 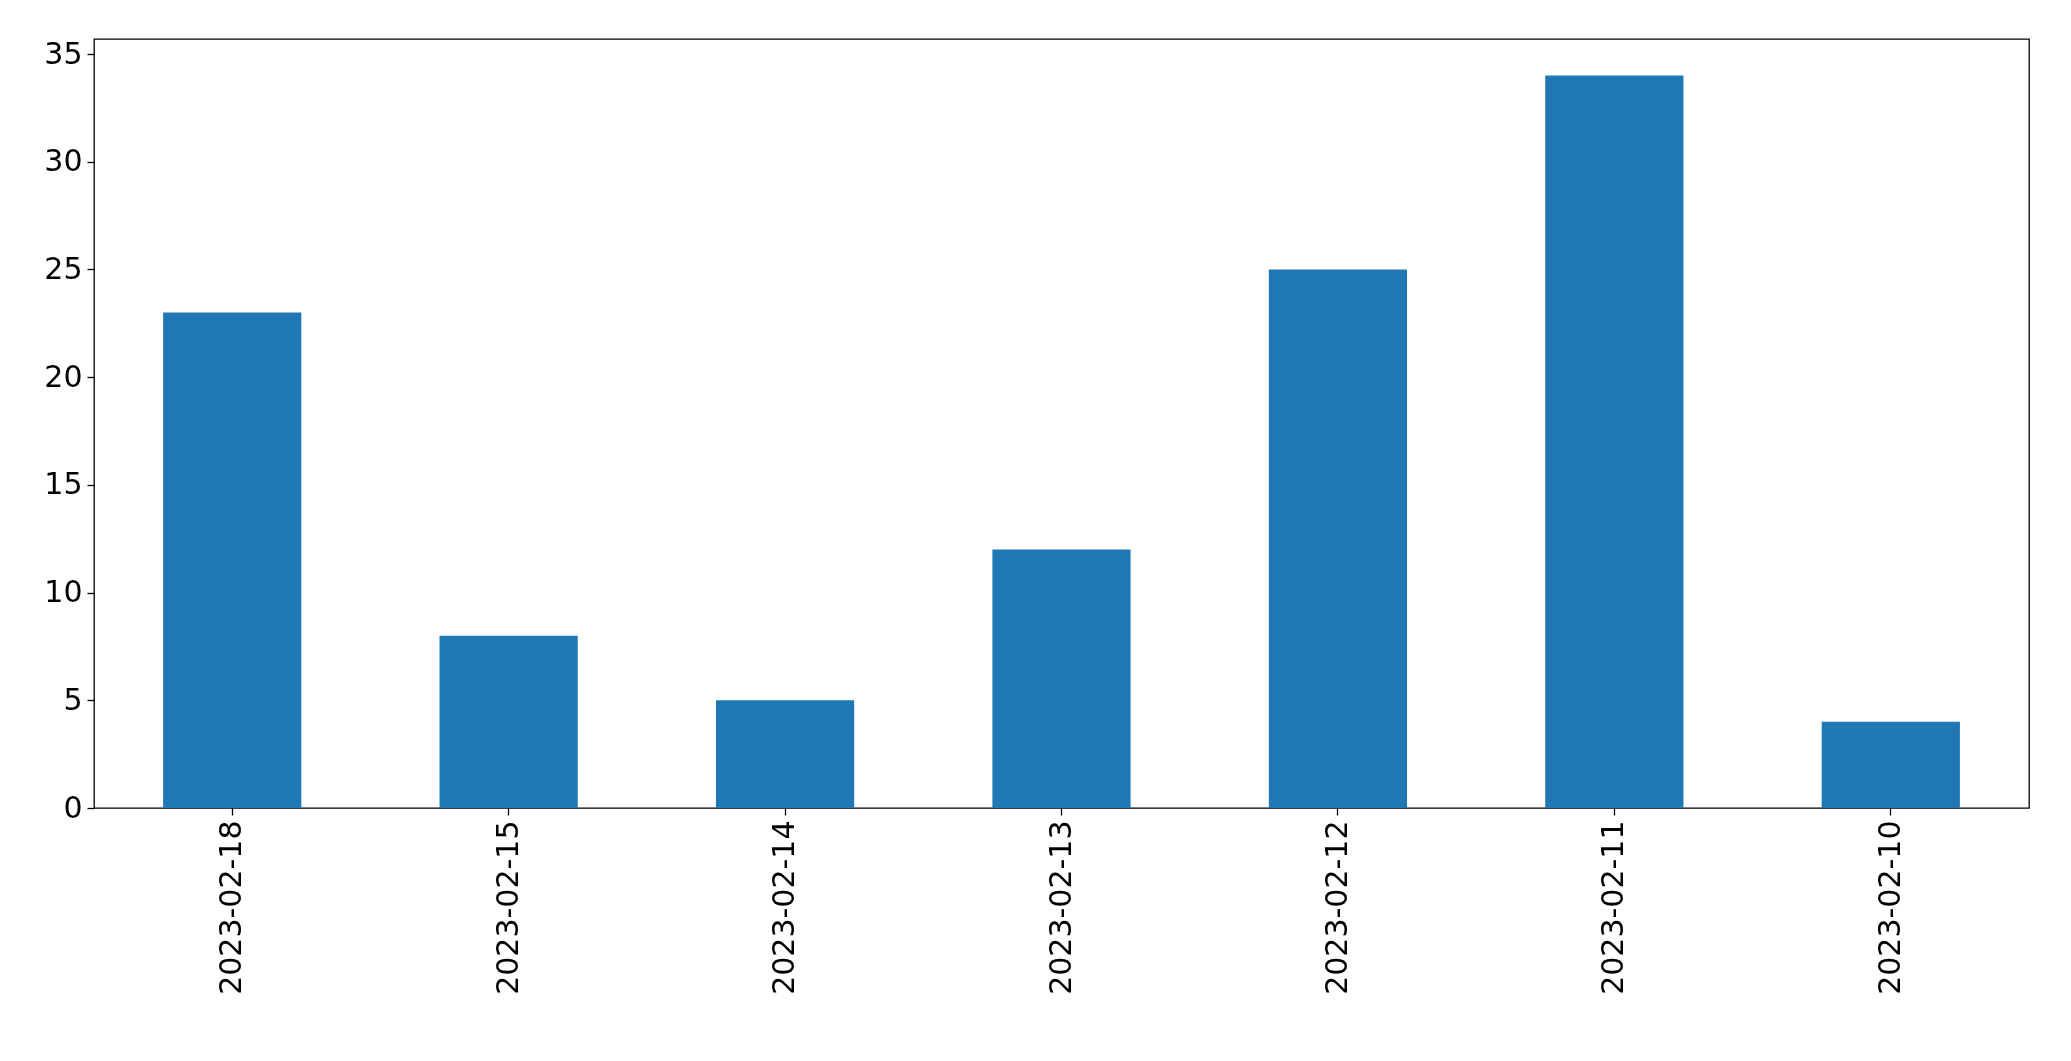 What do you see at coordinates (73, 807) in the screenshot?
I see `y-tick-label: 0` at bounding box center [73, 807].